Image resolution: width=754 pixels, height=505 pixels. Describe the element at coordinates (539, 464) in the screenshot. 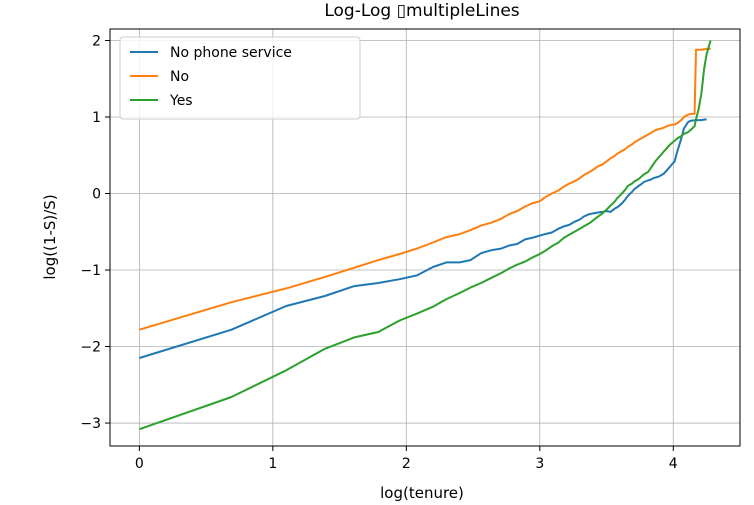

I see `x-tick-label: 3` at that location.